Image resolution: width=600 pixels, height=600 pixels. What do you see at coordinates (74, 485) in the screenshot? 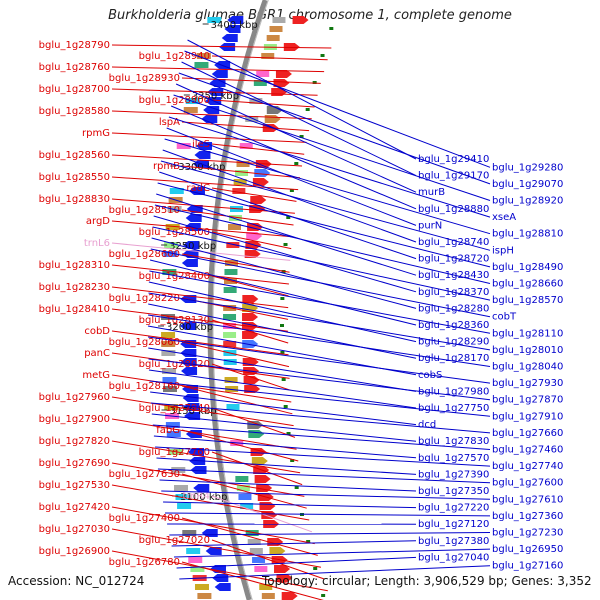
I see `gene-label-left: bglu_1g27530` at bounding box center [74, 485].